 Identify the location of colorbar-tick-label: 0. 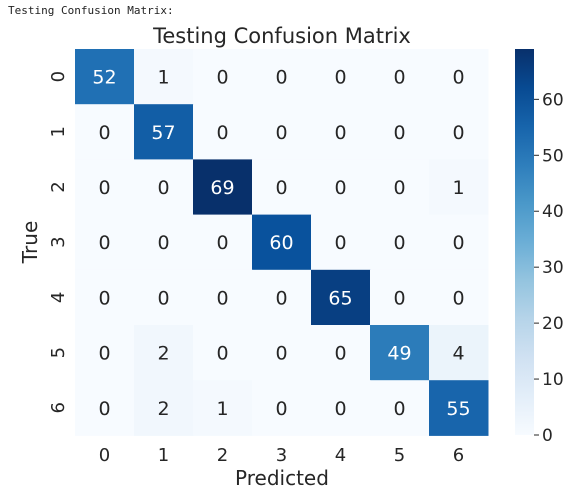
(547, 436).